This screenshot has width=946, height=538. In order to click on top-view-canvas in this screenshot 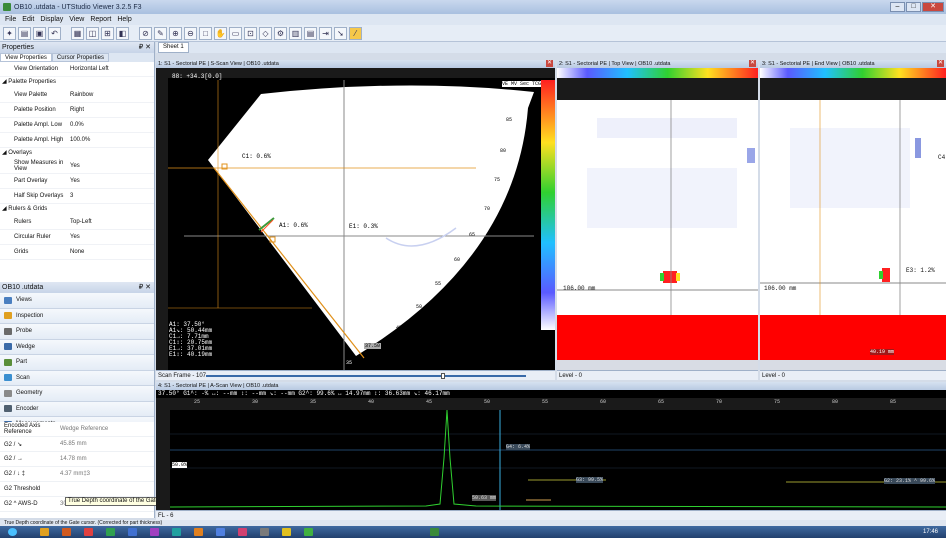, I will do `click(657, 219)`.